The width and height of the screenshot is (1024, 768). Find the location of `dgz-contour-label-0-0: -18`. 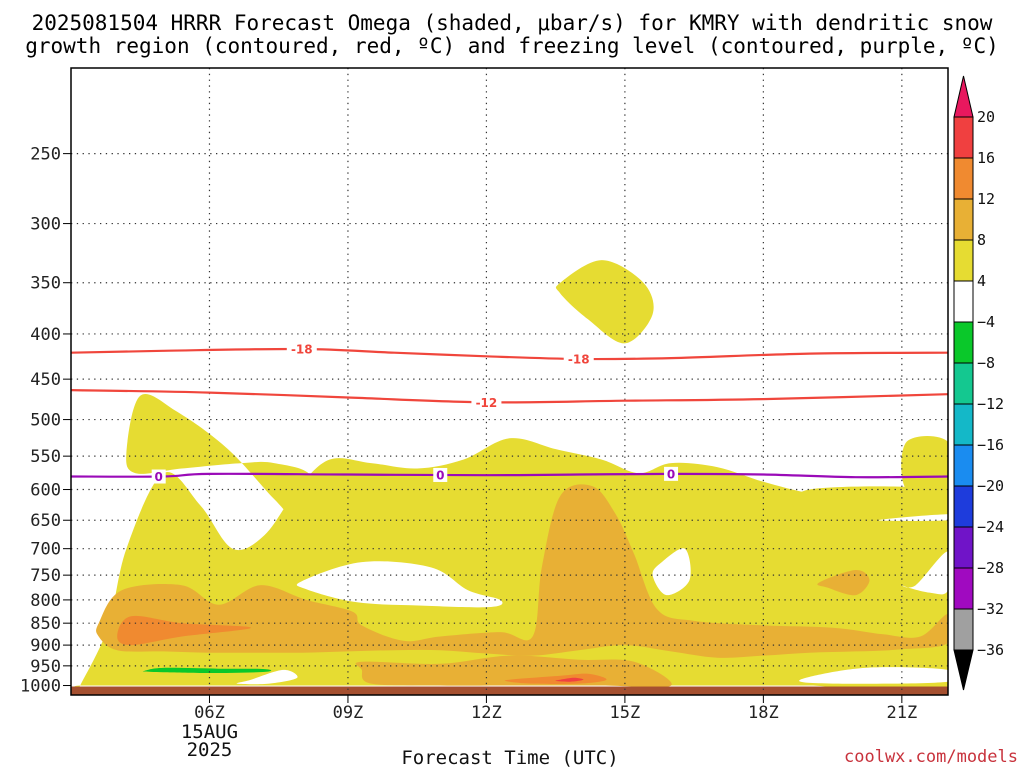

dgz-contour-label-0-0: -18 is located at coordinates (302, 350).